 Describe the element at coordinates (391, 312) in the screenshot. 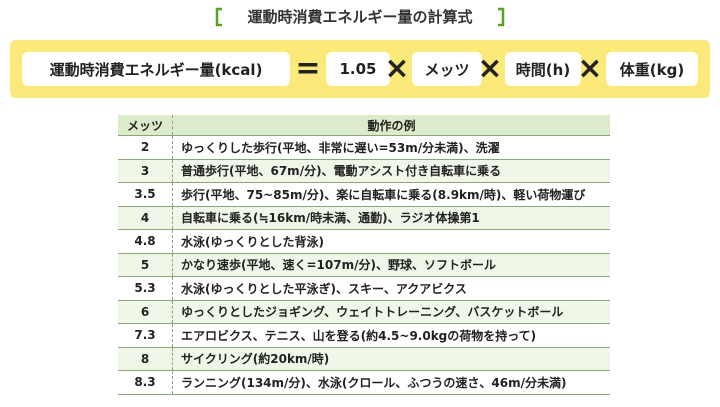

I see `activity-cell: ゆっくりとしたジョギング、ウェイトトレーニング、バスケットボール` at that location.